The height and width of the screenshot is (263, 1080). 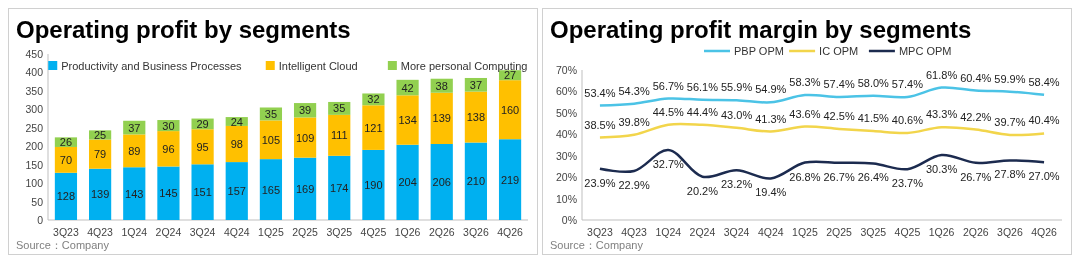 I want to click on data-label: 41.3%, so click(x=771, y=118).